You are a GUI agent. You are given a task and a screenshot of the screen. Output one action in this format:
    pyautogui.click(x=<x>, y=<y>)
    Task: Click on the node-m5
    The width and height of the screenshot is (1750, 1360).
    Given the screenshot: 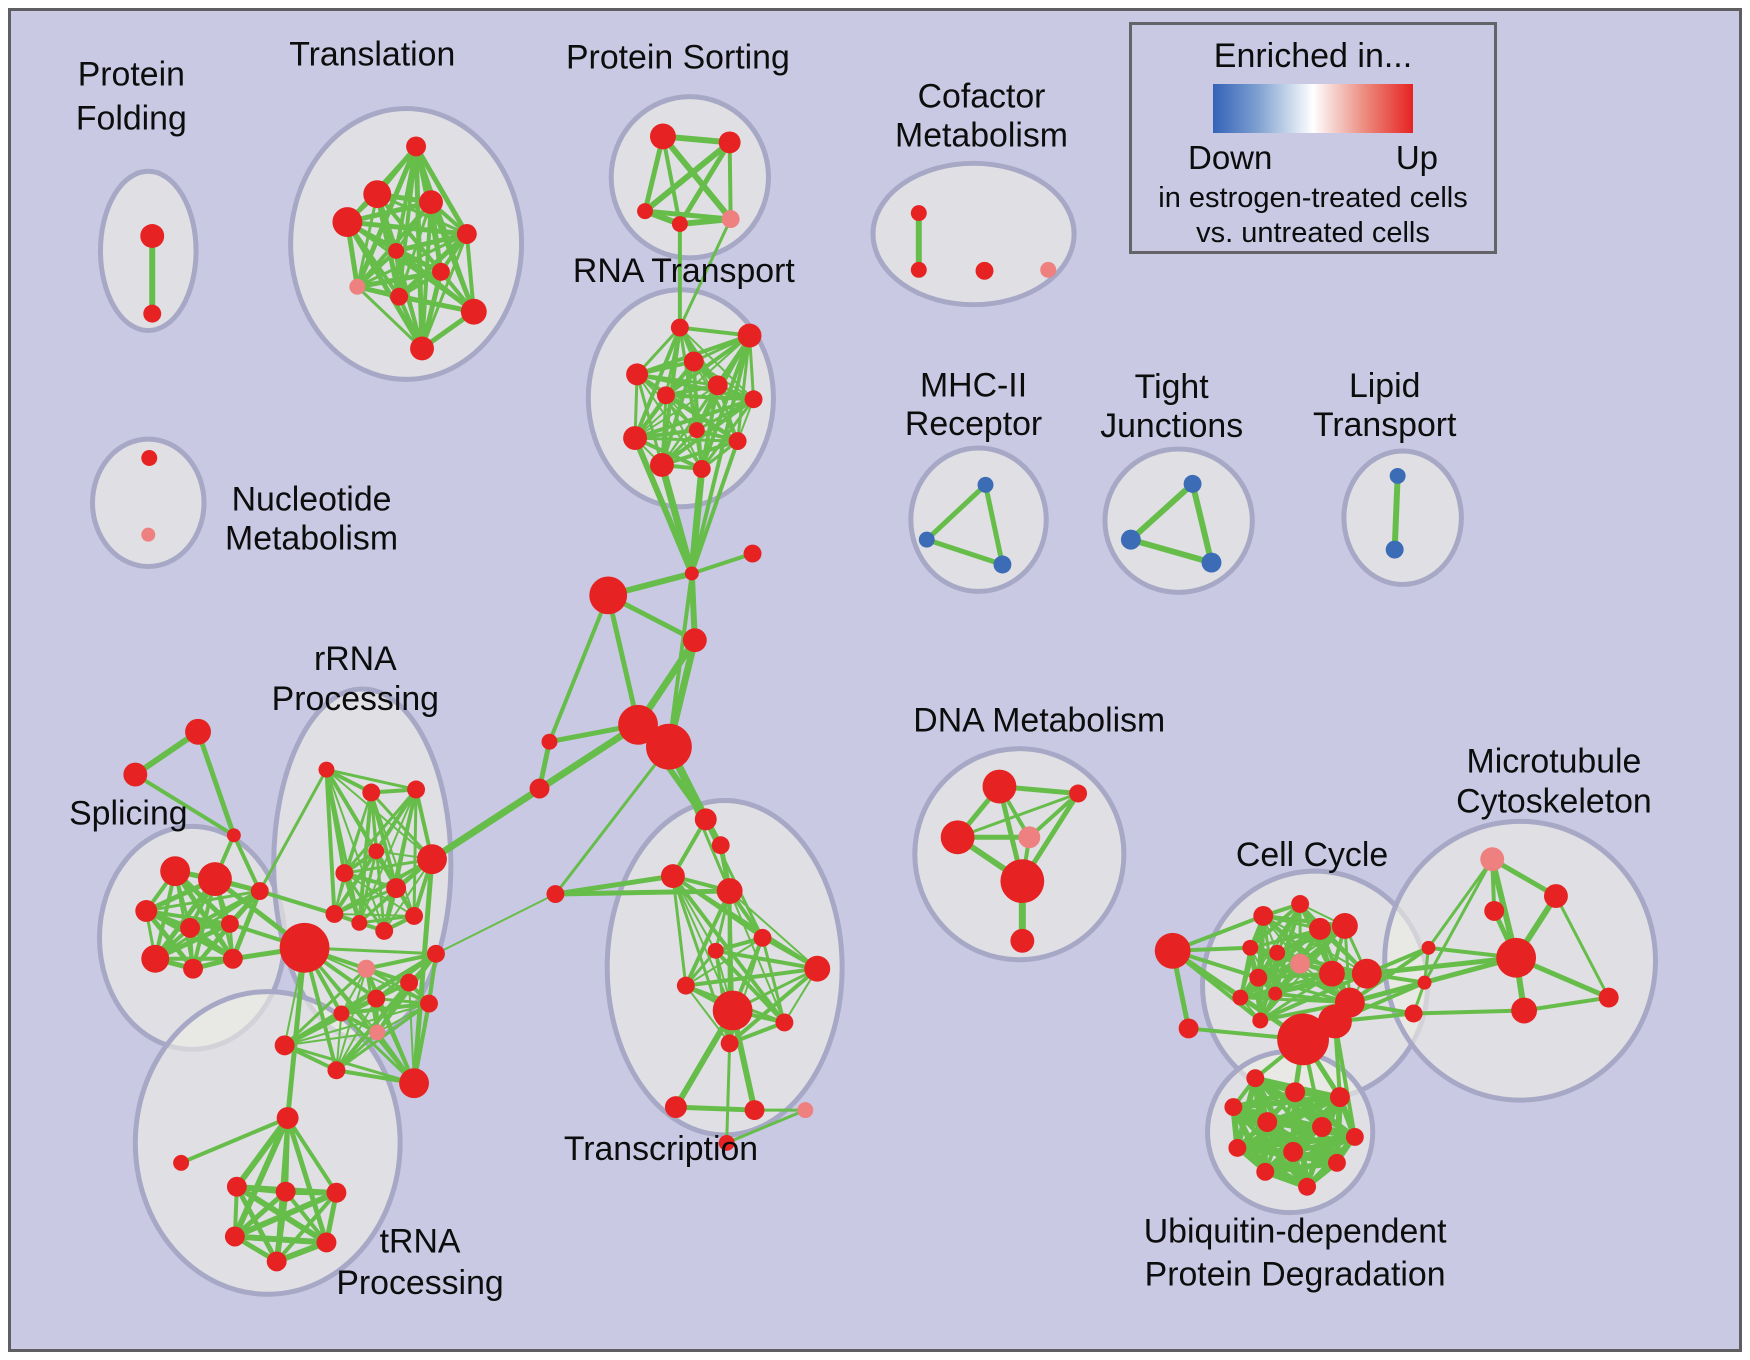 What is the action you would take?
    pyautogui.click(x=376, y=998)
    